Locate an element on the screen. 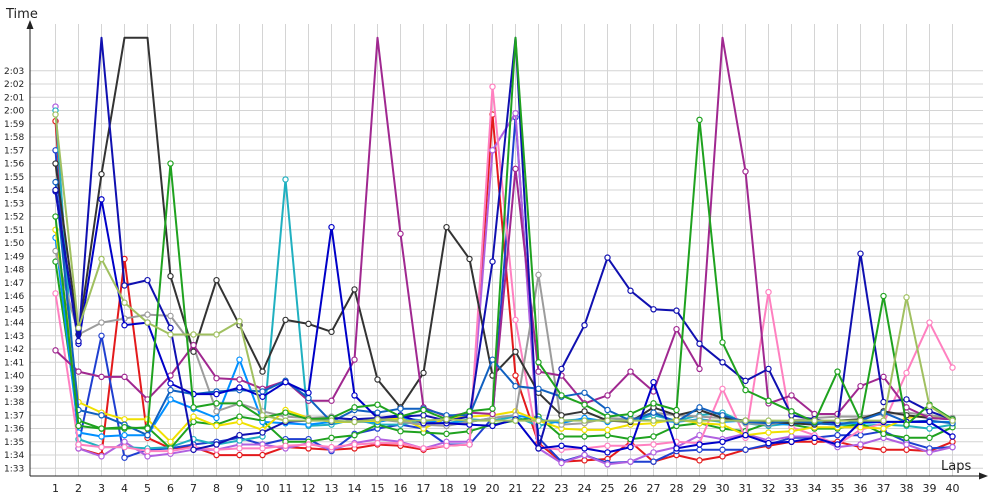 The image size is (1000, 500). y-axis-arrow is located at coordinates (30, 24).